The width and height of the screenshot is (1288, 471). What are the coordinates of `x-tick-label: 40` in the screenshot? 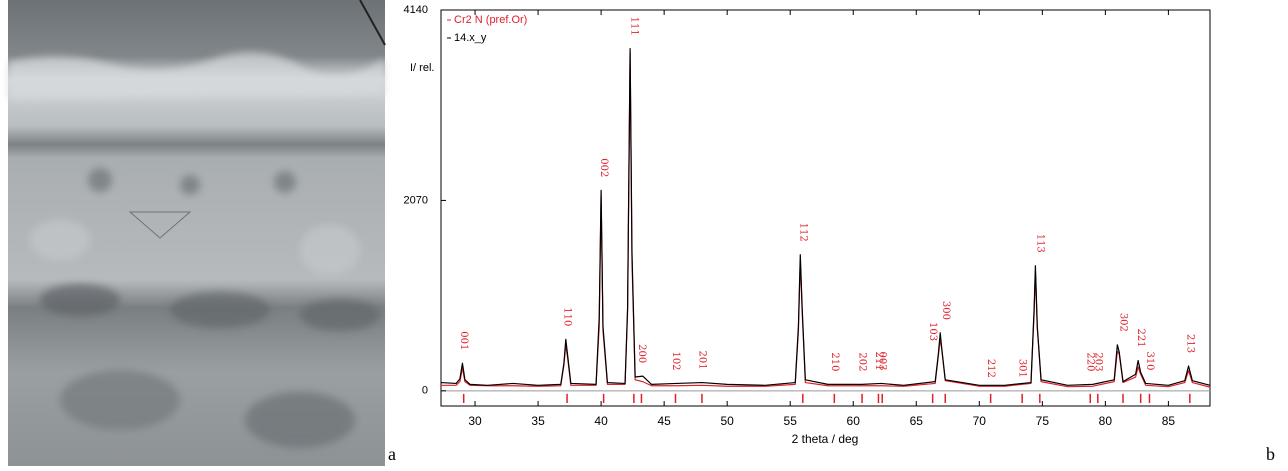 It's located at (601, 421).